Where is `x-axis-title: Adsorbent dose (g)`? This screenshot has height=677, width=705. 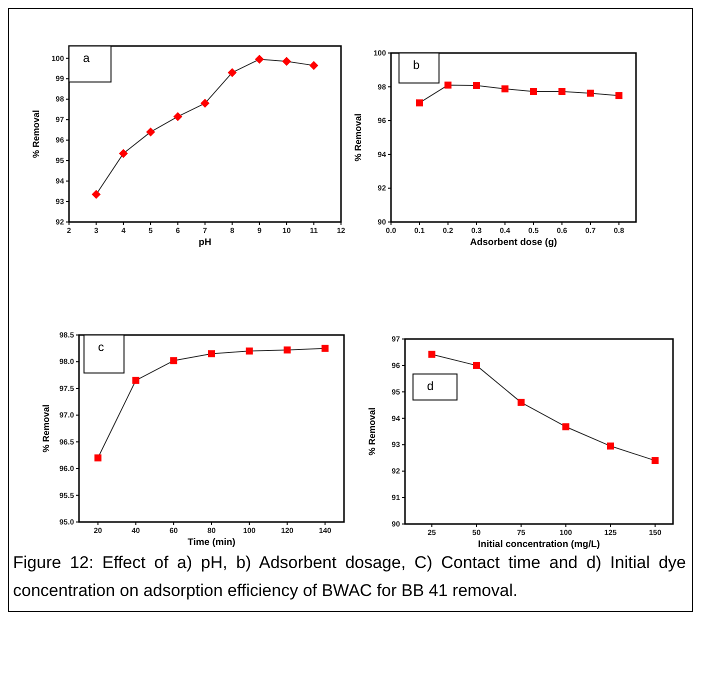
x-axis-title: Adsorbent dose (g) is located at coordinates (514, 242).